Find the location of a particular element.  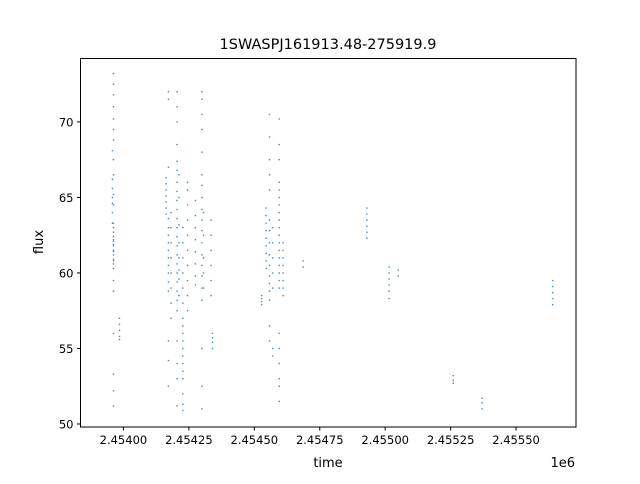

x-tick-label: 2.45450 is located at coordinates (255, 440).